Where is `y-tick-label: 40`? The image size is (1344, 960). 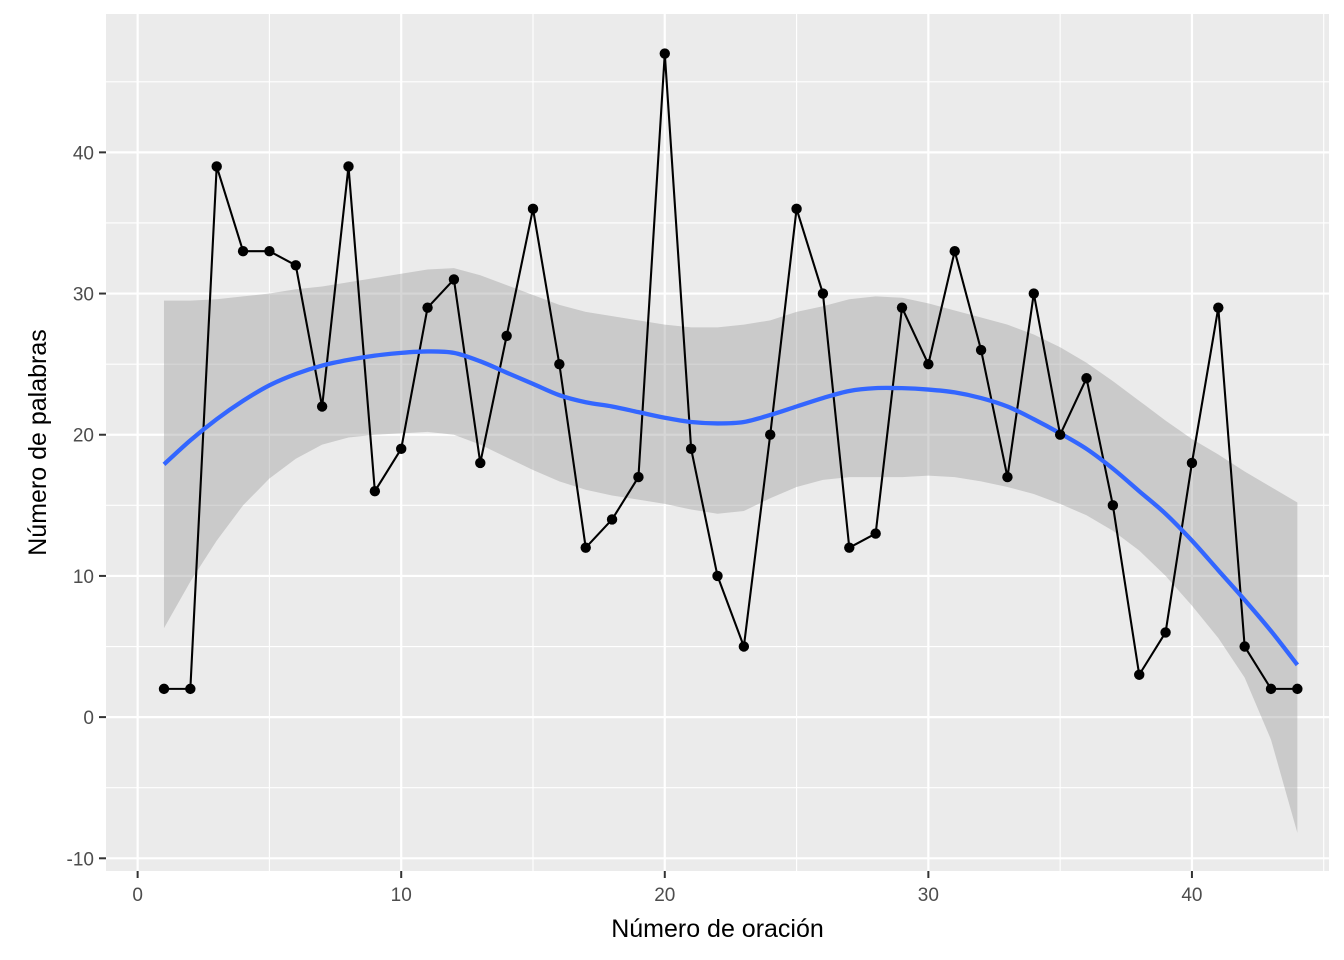 y-tick-label: 40 is located at coordinates (83, 153).